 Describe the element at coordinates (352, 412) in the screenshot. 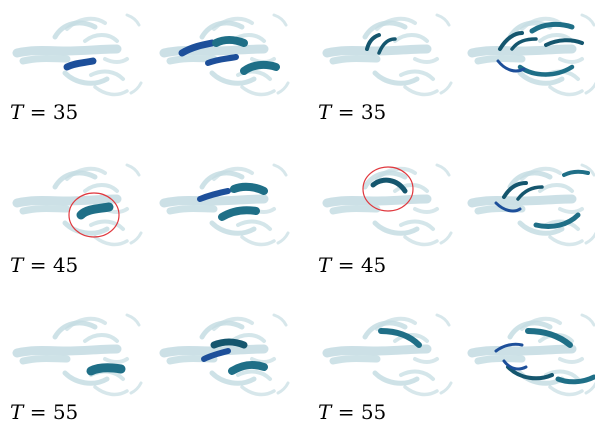

I see `time-label-r3-right: T = 55` at that location.